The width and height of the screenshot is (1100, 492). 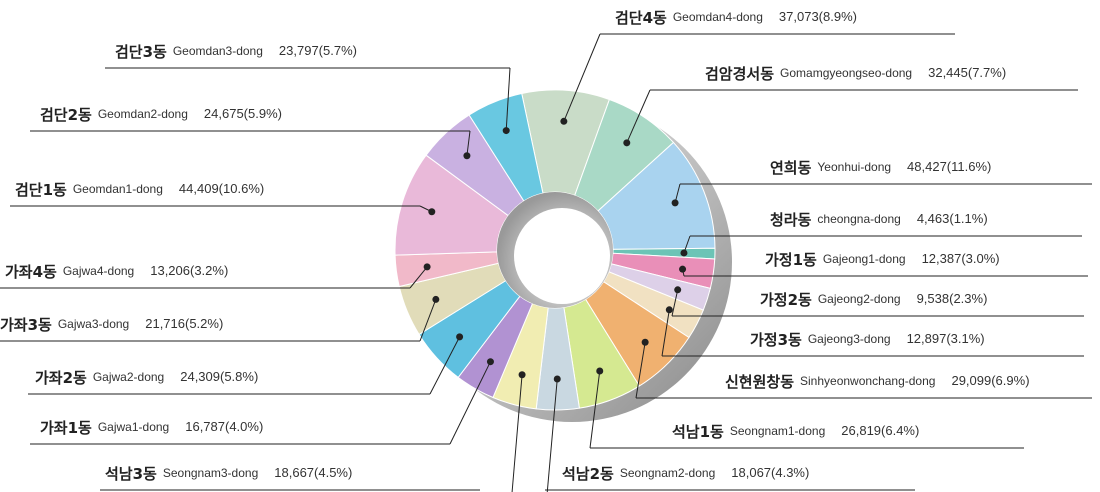 What do you see at coordinates (151, 428) in the screenshot?
I see `slice-label: 가좌1동 Gajwa1-dong 16,787(4.0%)` at bounding box center [151, 428].